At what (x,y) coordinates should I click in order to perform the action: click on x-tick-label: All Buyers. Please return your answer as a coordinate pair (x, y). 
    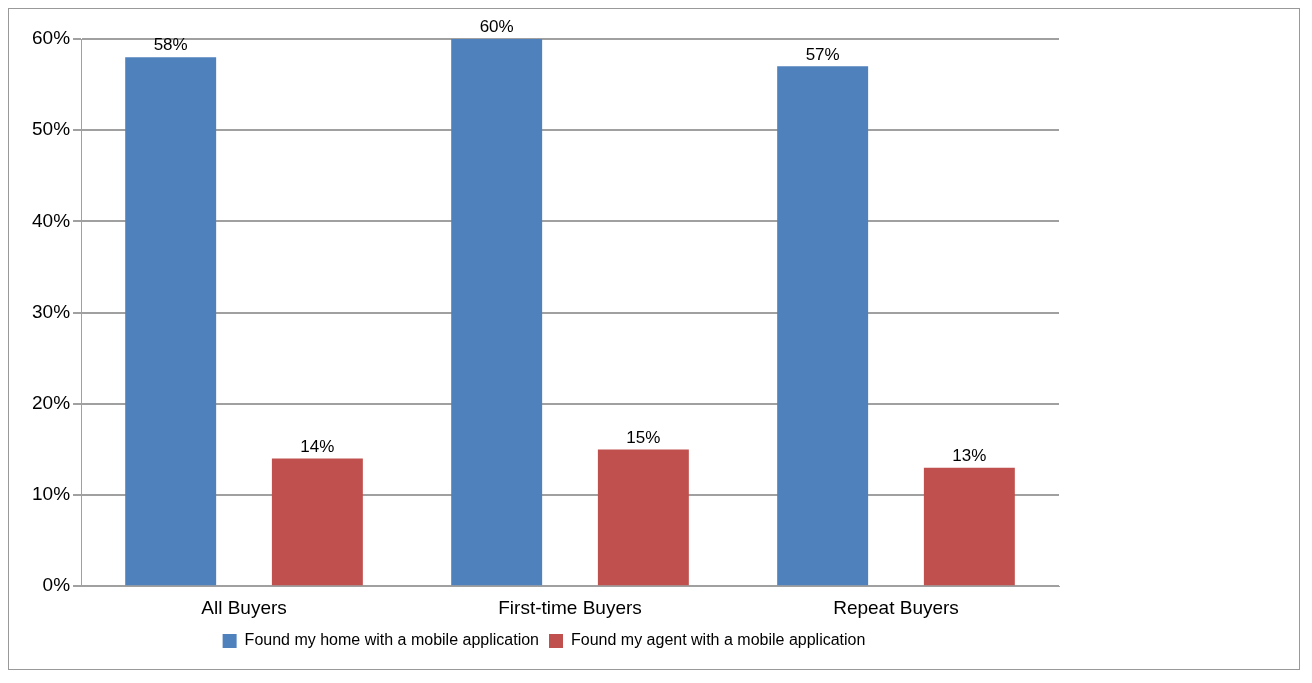
    Looking at the image, I should click on (244, 607).